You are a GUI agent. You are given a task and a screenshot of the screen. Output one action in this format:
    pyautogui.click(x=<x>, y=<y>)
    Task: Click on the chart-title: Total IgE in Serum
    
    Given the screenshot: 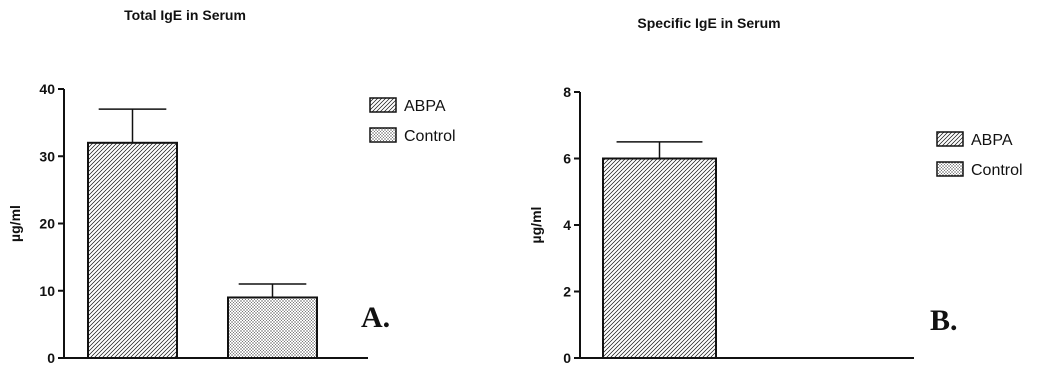 What is the action you would take?
    pyautogui.click(x=185, y=15)
    